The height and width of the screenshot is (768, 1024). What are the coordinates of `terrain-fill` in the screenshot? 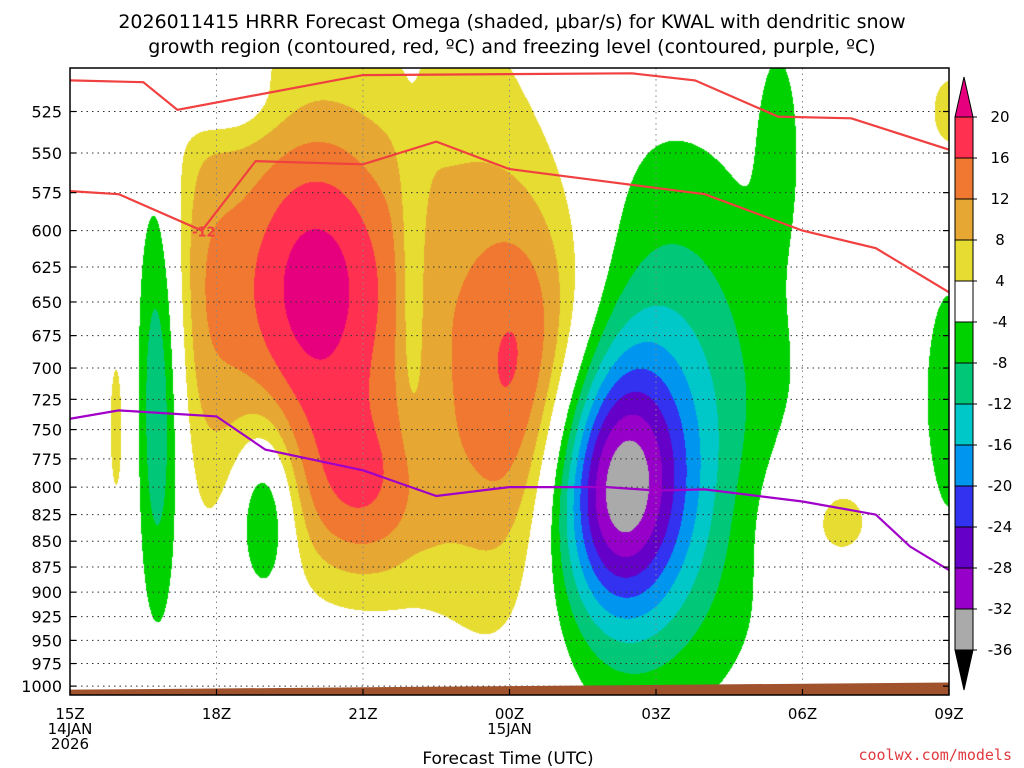 It's located at (509, 688).